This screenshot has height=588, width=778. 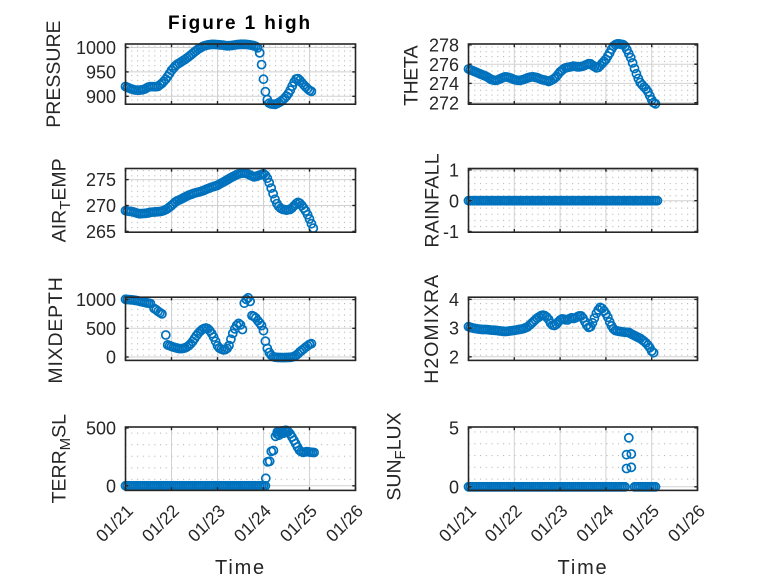 What do you see at coordinates (101, 97) in the screenshot?
I see `svg-text: 900` at bounding box center [101, 97].